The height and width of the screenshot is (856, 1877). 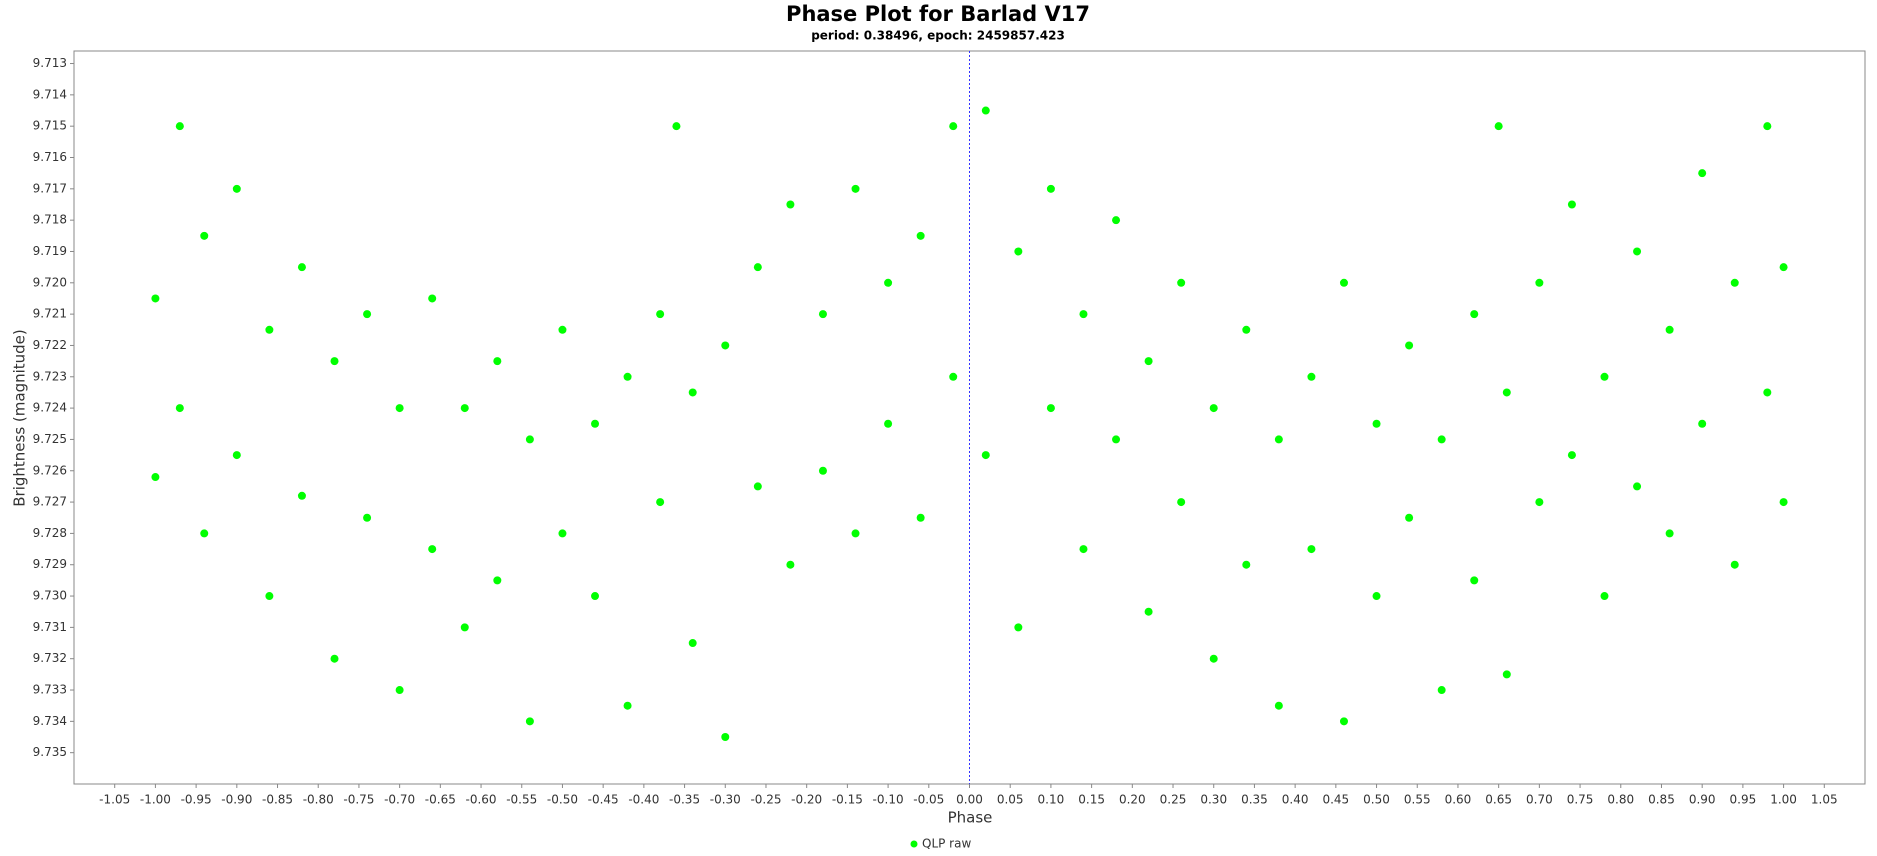 I want to click on x-tick-label: -0.95, so click(x=196, y=800).